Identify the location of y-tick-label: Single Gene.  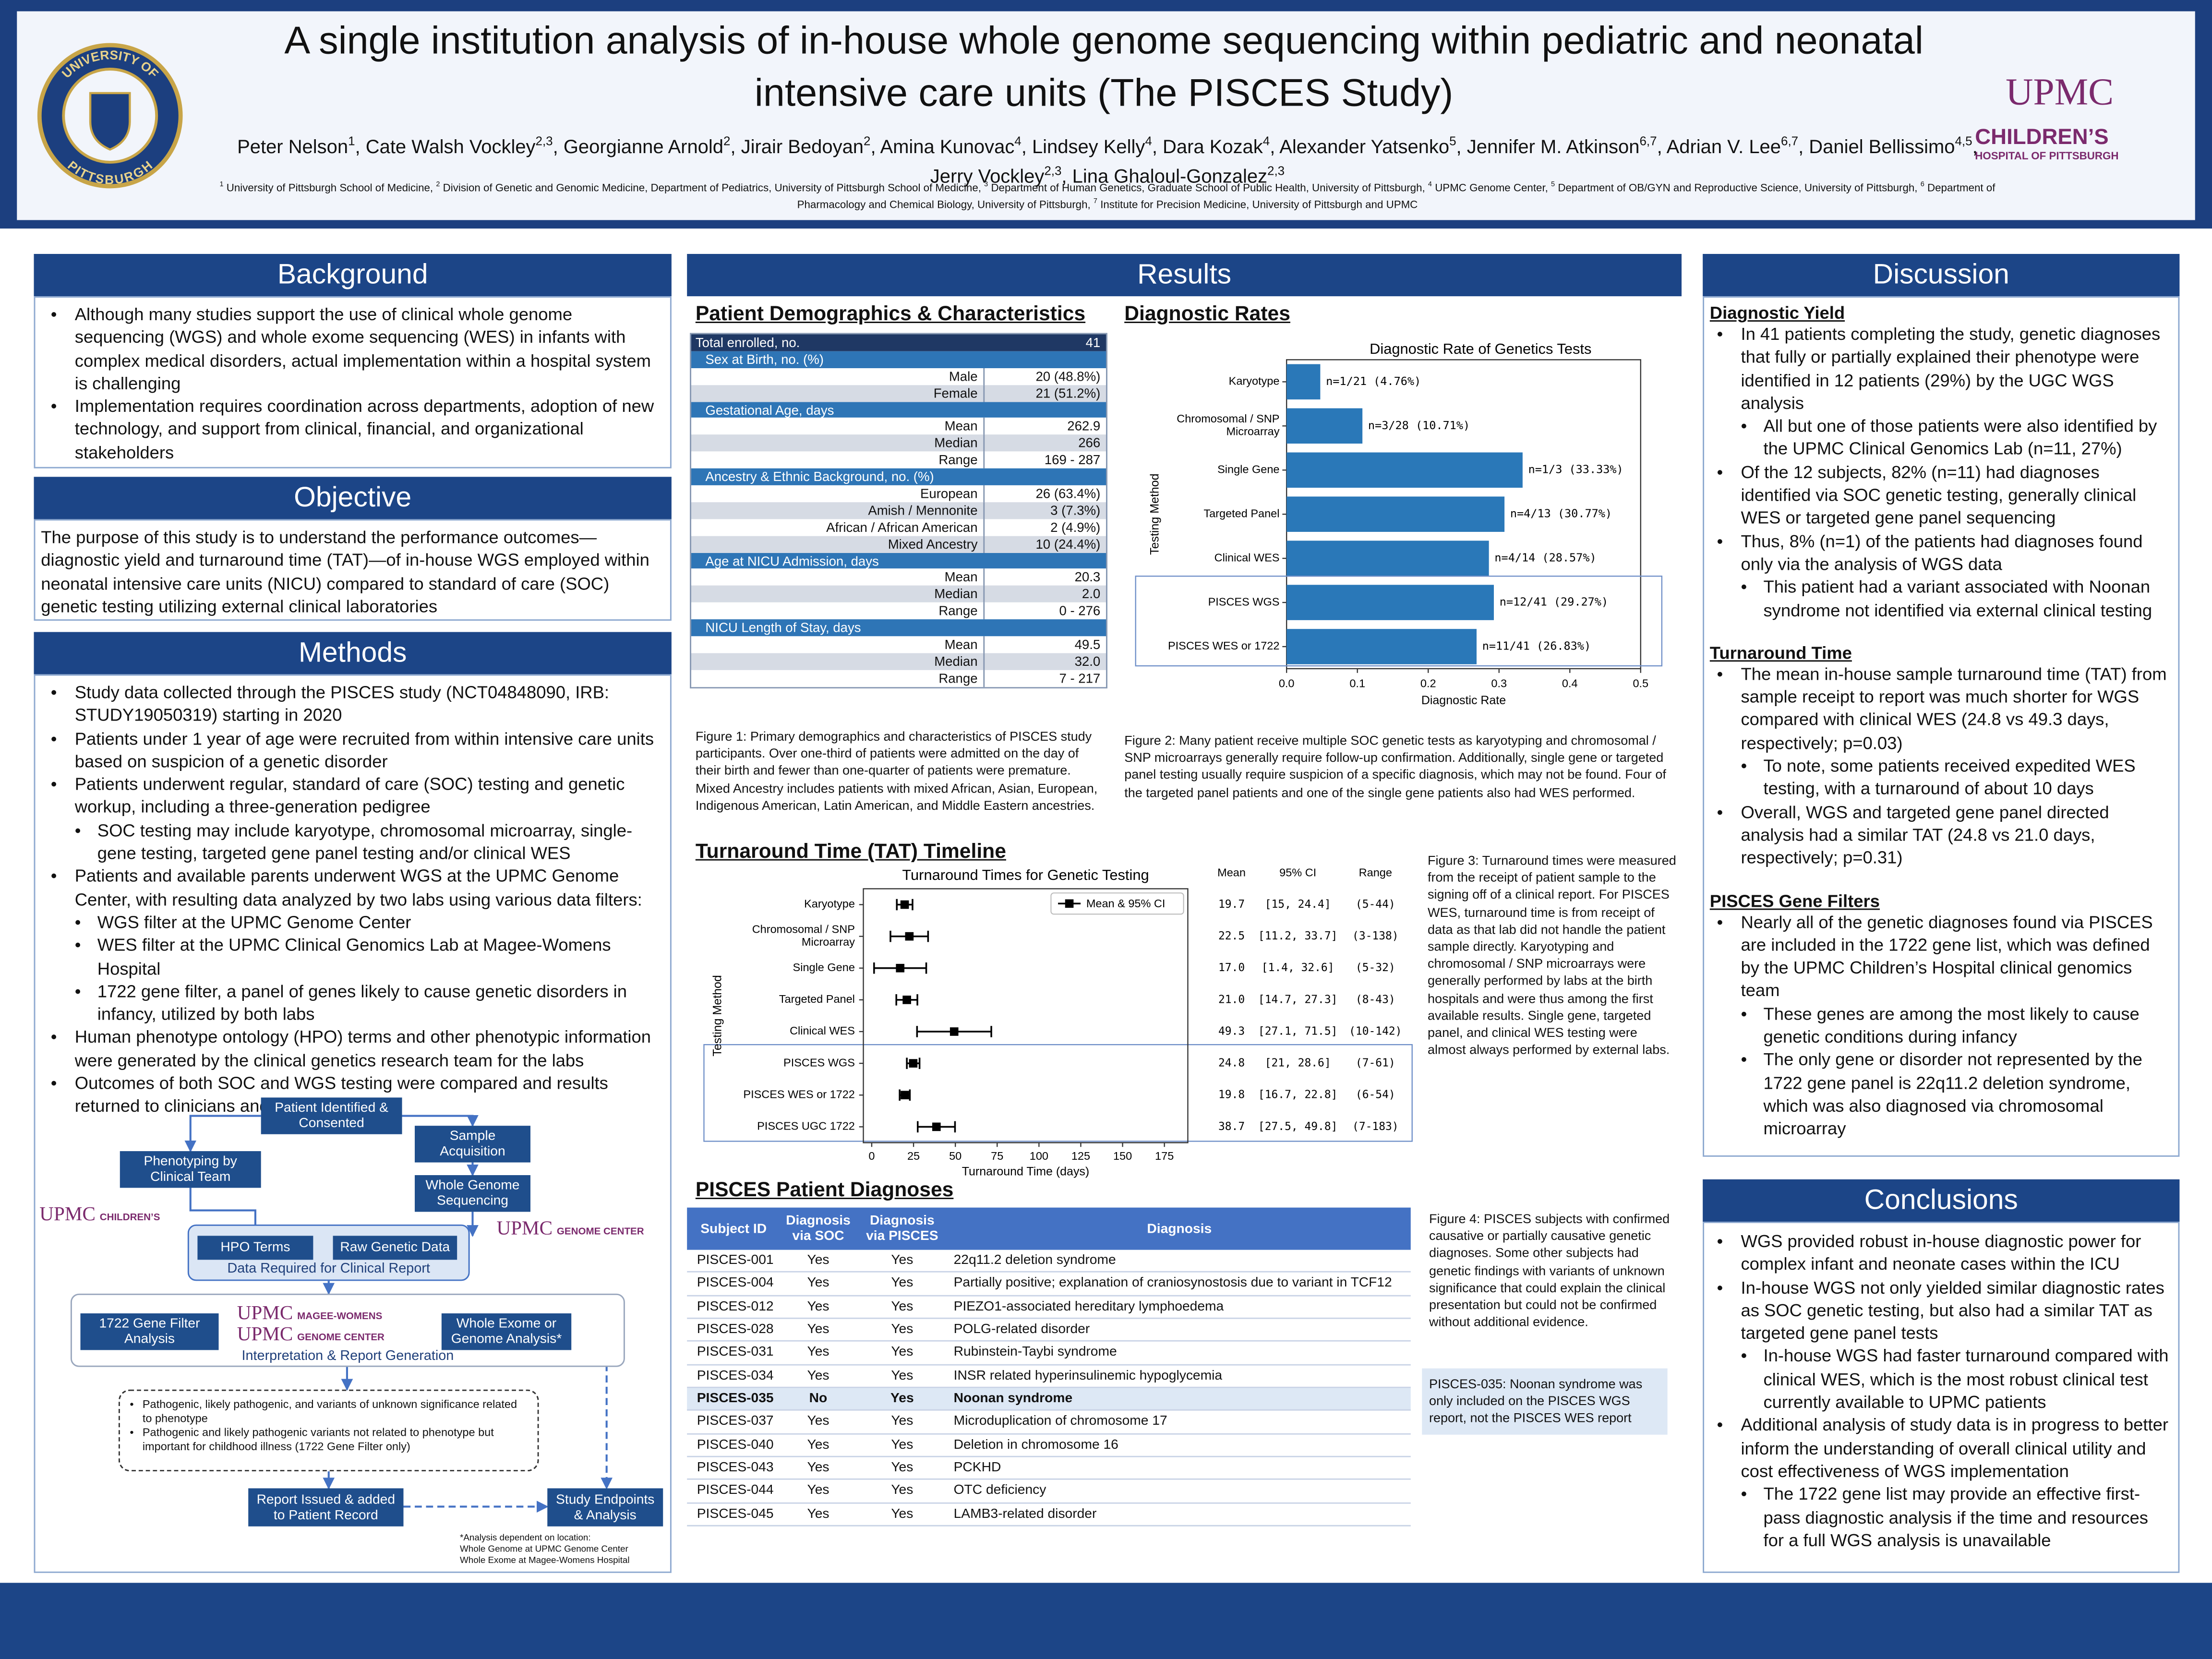
(1248, 469).